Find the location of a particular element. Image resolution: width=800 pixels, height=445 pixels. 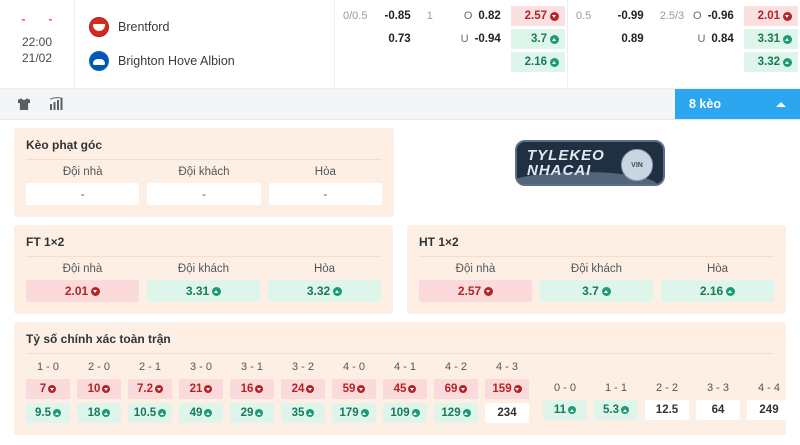

score-value-draw: 12.5 is located at coordinates (667, 410).